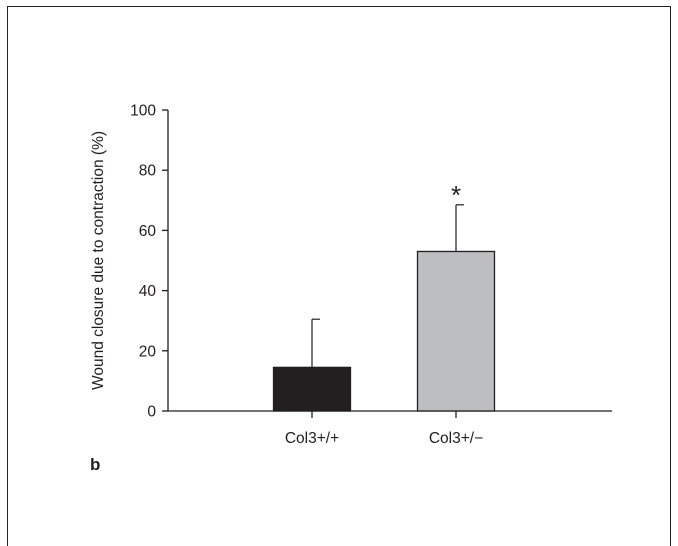 This screenshot has height=546, width=678. Describe the element at coordinates (149, 262) in the screenshot. I see `y-axis: 0 20 40 60 80 100` at that location.